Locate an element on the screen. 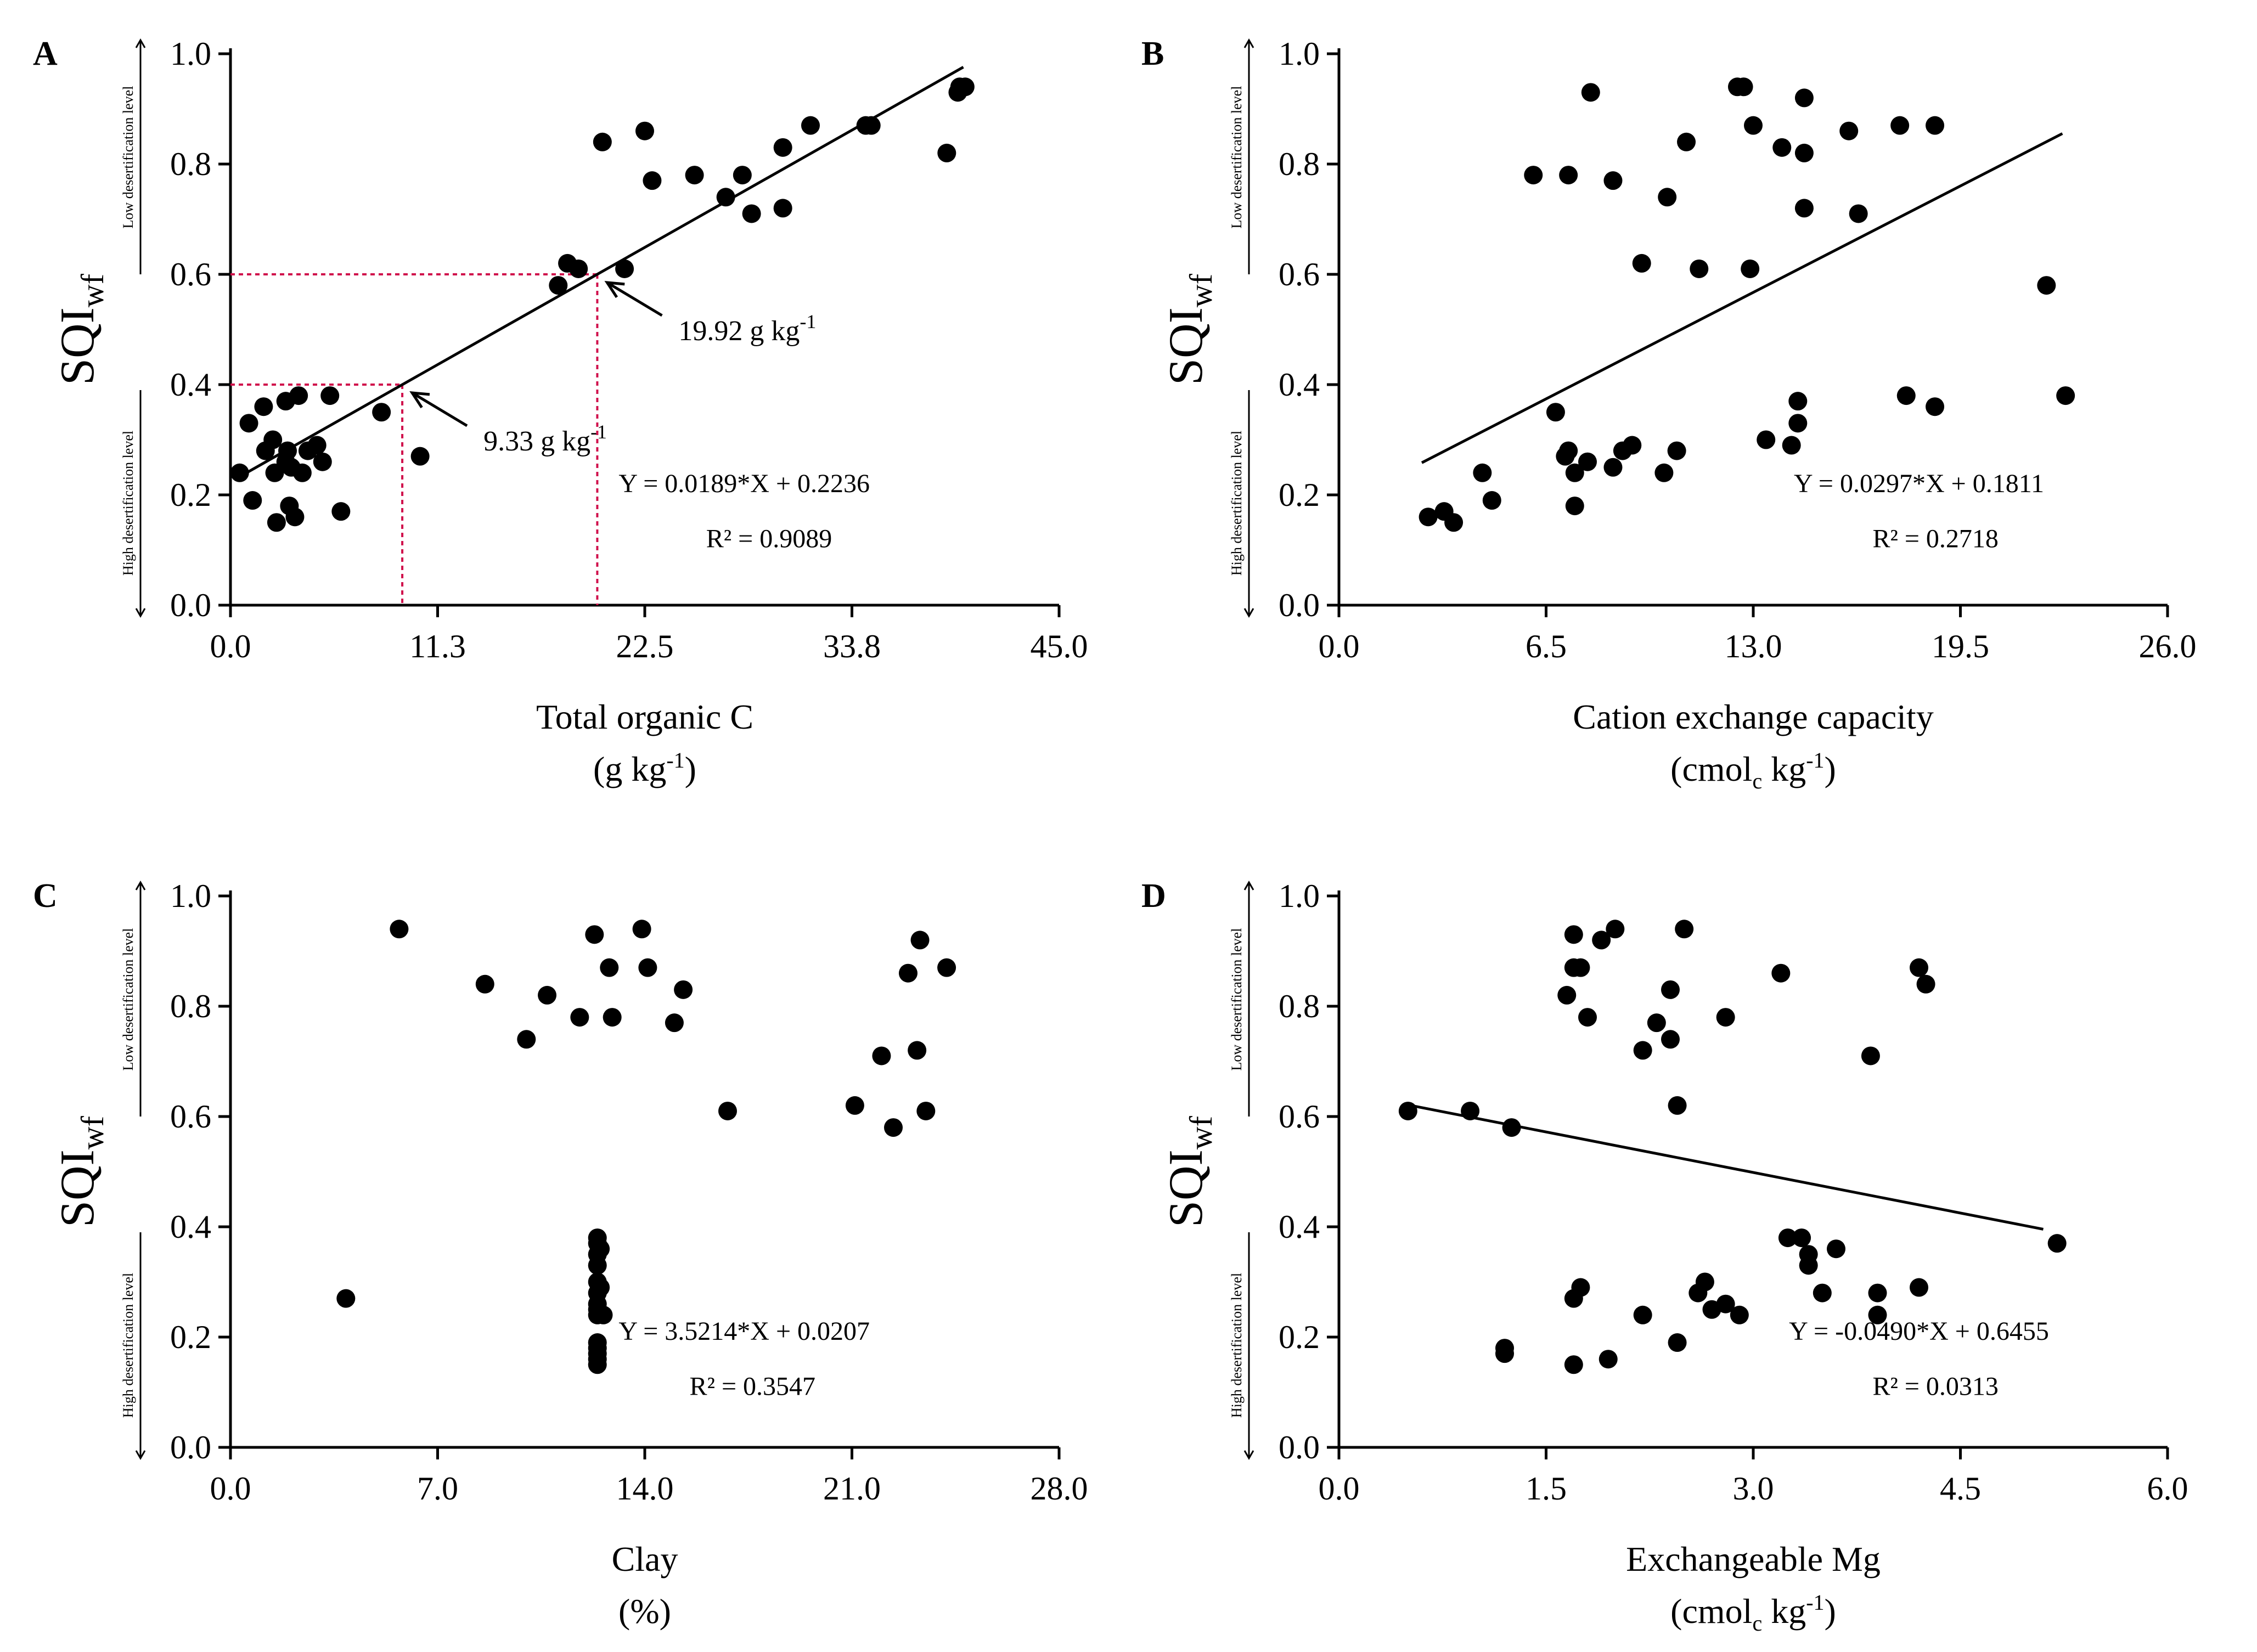 This screenshot has height=1652, width=2257. x-tick-label: 7.0 is located at coordinates (437, 1489).